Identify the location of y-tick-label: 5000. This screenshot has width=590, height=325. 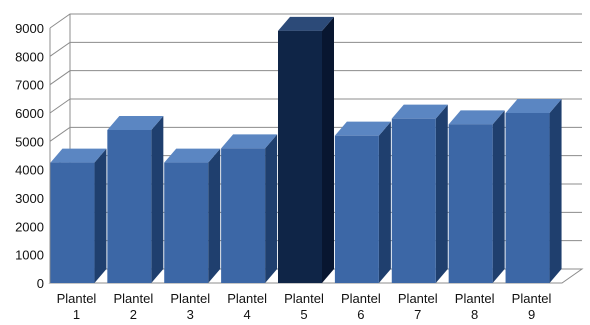
(29, 141).